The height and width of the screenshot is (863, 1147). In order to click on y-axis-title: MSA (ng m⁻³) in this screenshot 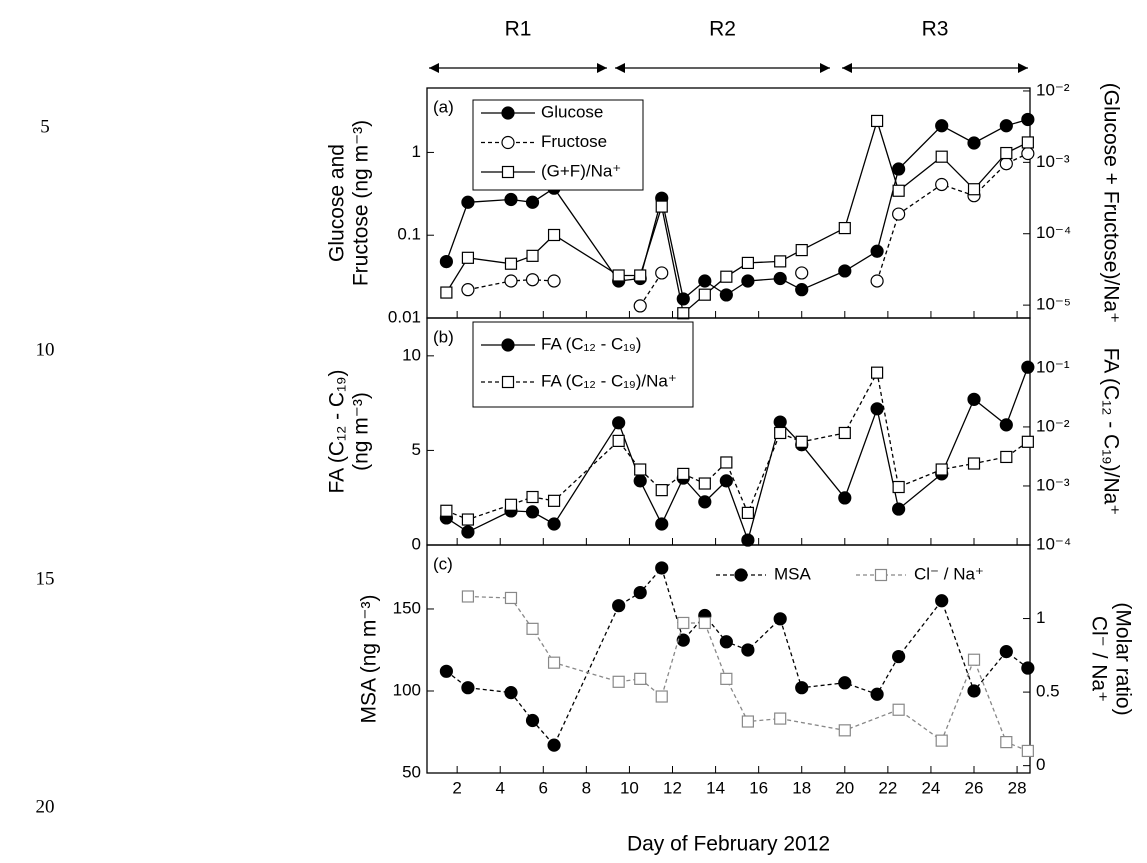, I will do `click(369, 659)`.